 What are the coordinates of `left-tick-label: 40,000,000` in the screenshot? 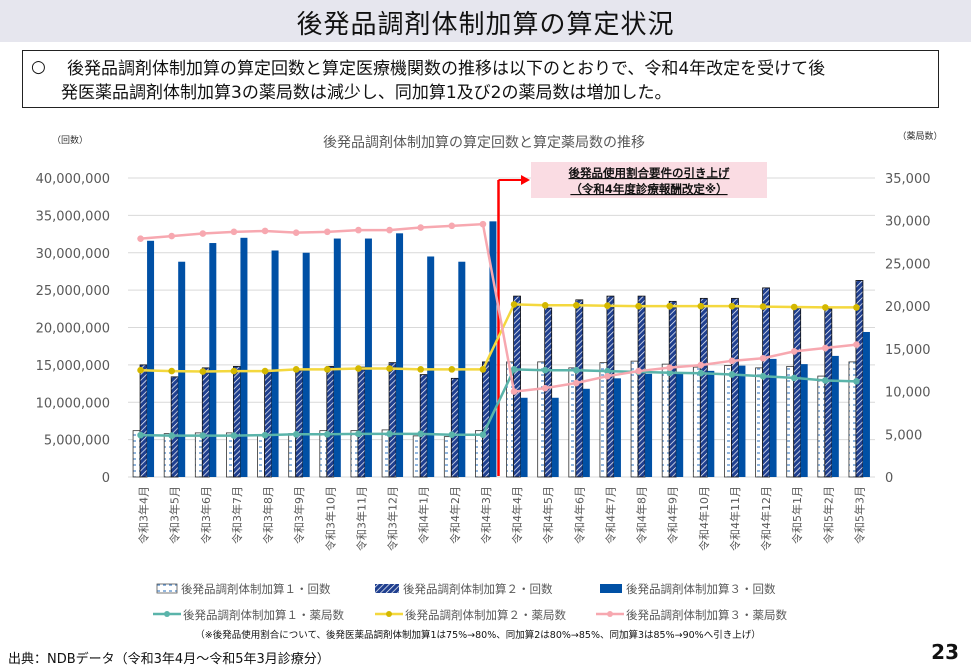 It's located at (73, 179).